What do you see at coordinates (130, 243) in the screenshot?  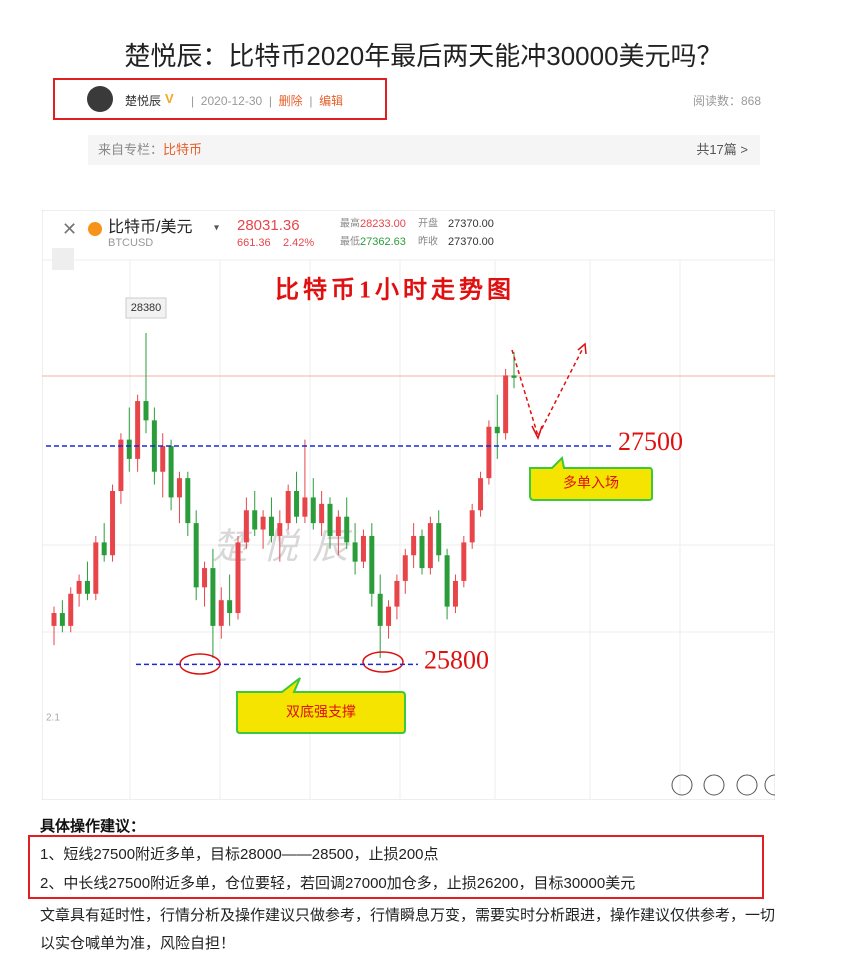 I see `symbol: BTCUSD` at bounding box center [130, 243].